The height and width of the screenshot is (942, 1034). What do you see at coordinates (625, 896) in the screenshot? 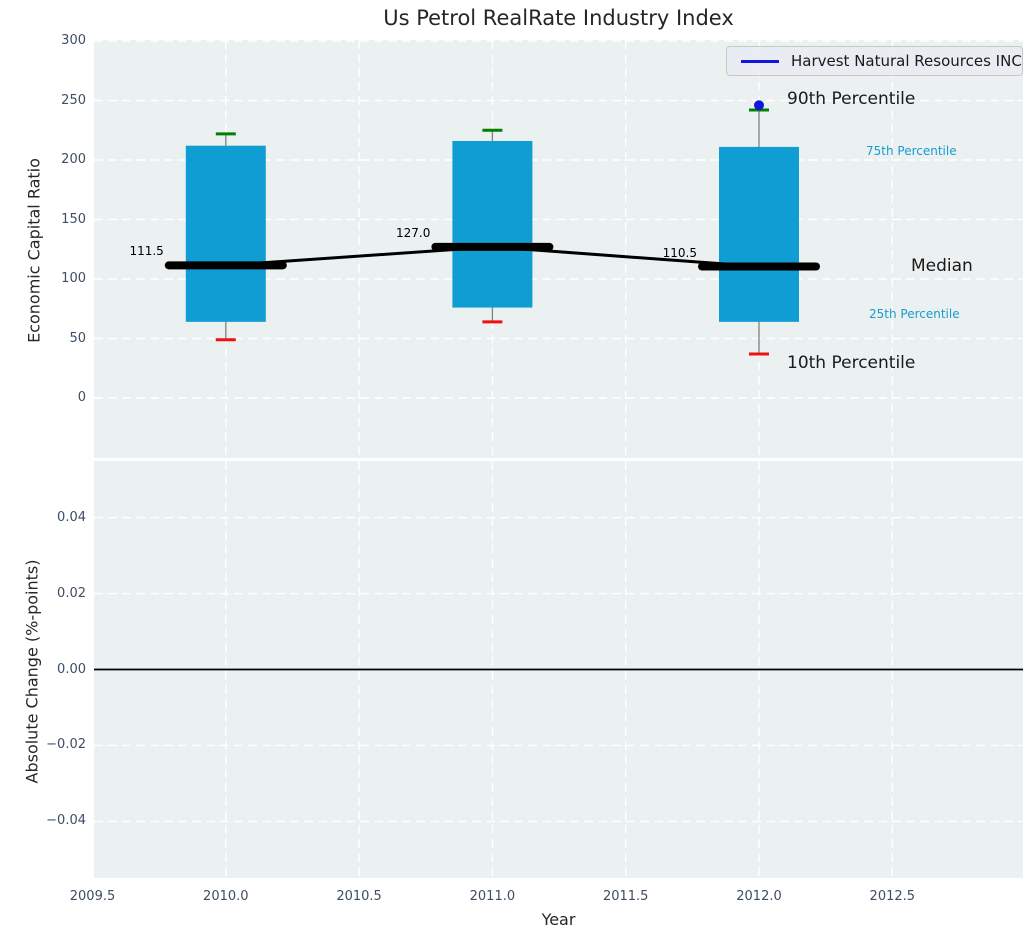
I see `x-tick-label: 2011.5` at bounding box center [625, 896].